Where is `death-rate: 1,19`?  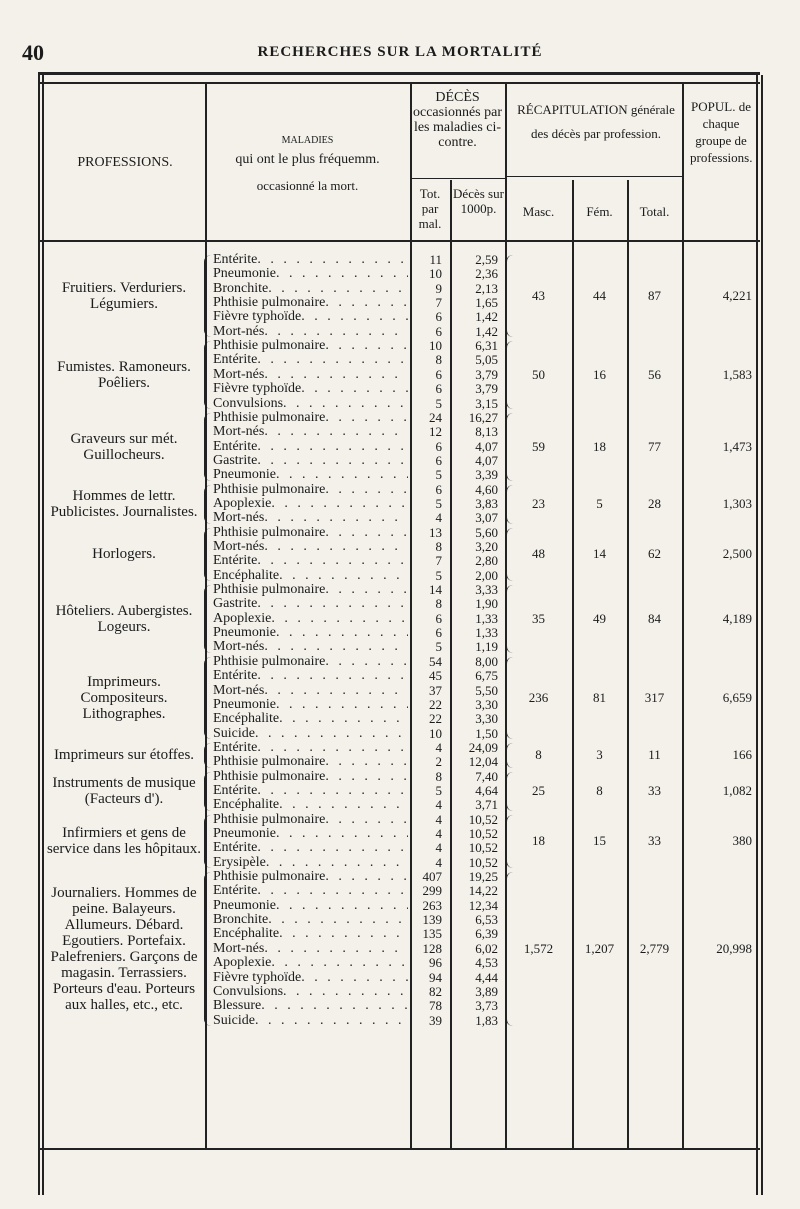 death-rate: 1,19 is located at coordinates (486, 647).